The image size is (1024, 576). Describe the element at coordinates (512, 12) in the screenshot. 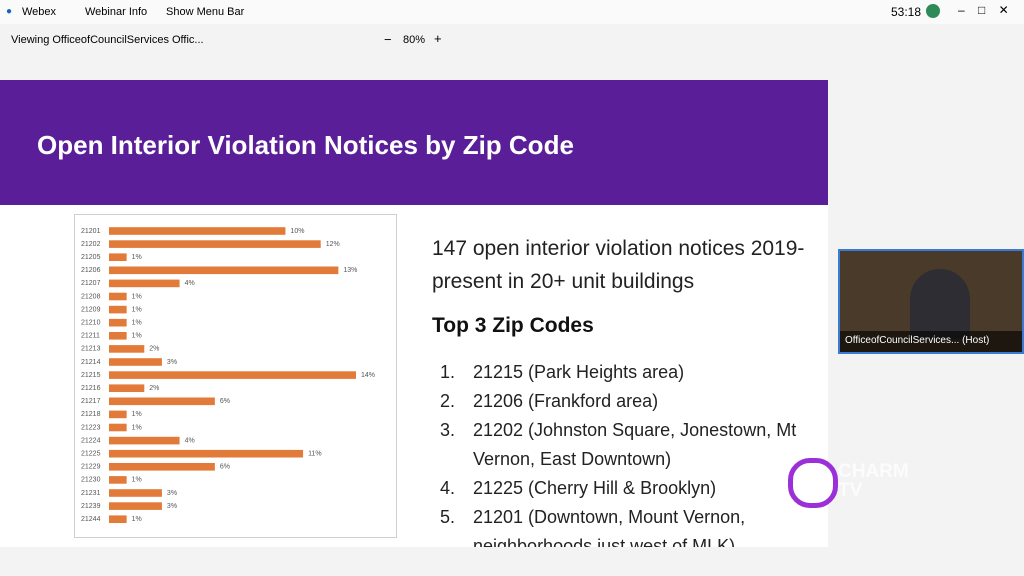

I see `title-bar` at that location.